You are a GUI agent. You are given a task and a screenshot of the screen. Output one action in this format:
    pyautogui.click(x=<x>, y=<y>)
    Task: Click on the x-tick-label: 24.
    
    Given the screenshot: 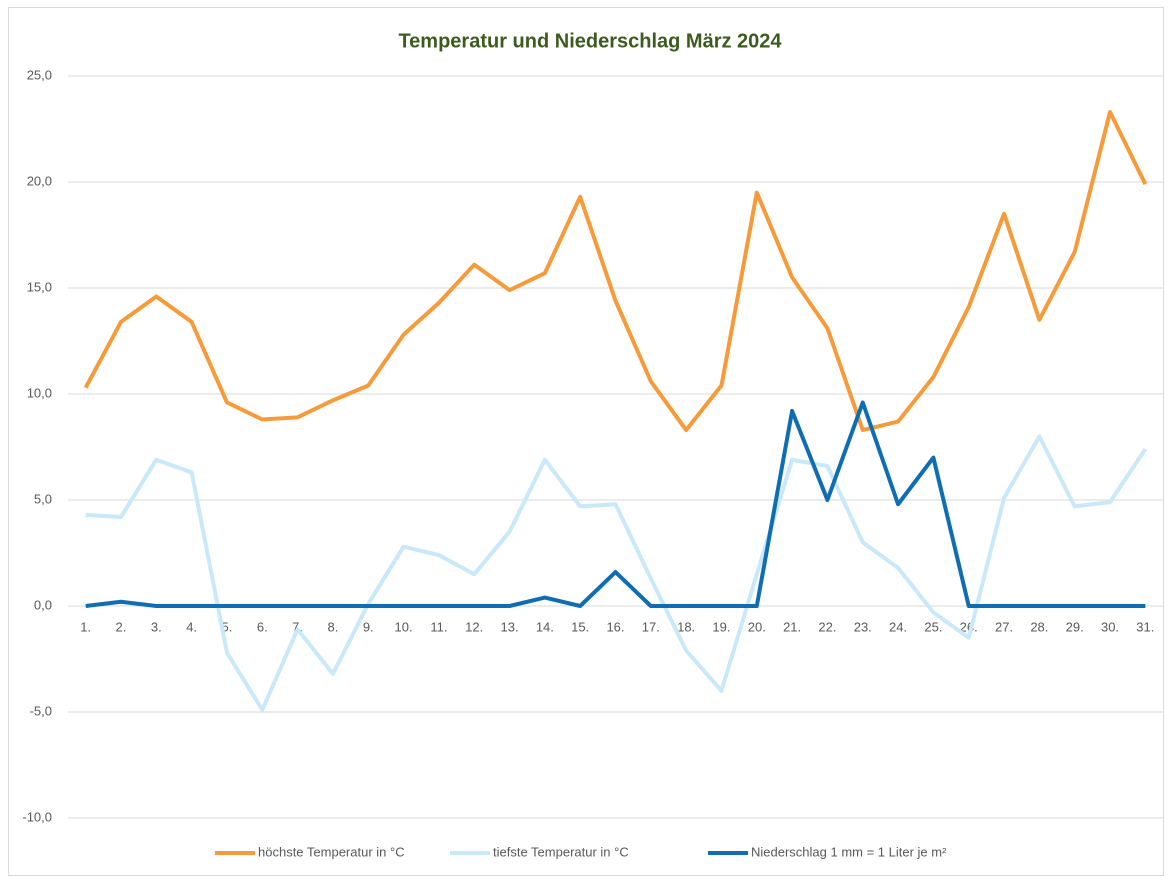 What is the action you would take?
    pyautogui.click(x=898, y=626)
    